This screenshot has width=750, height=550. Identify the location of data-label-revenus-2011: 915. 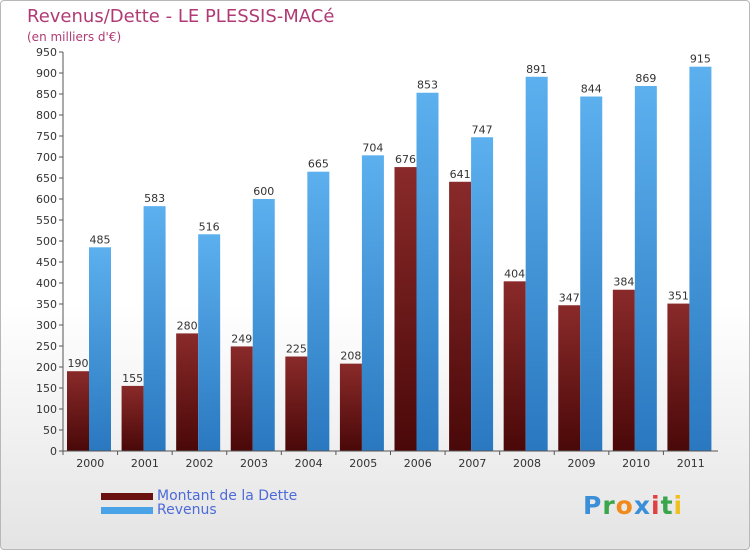
(700, 59).